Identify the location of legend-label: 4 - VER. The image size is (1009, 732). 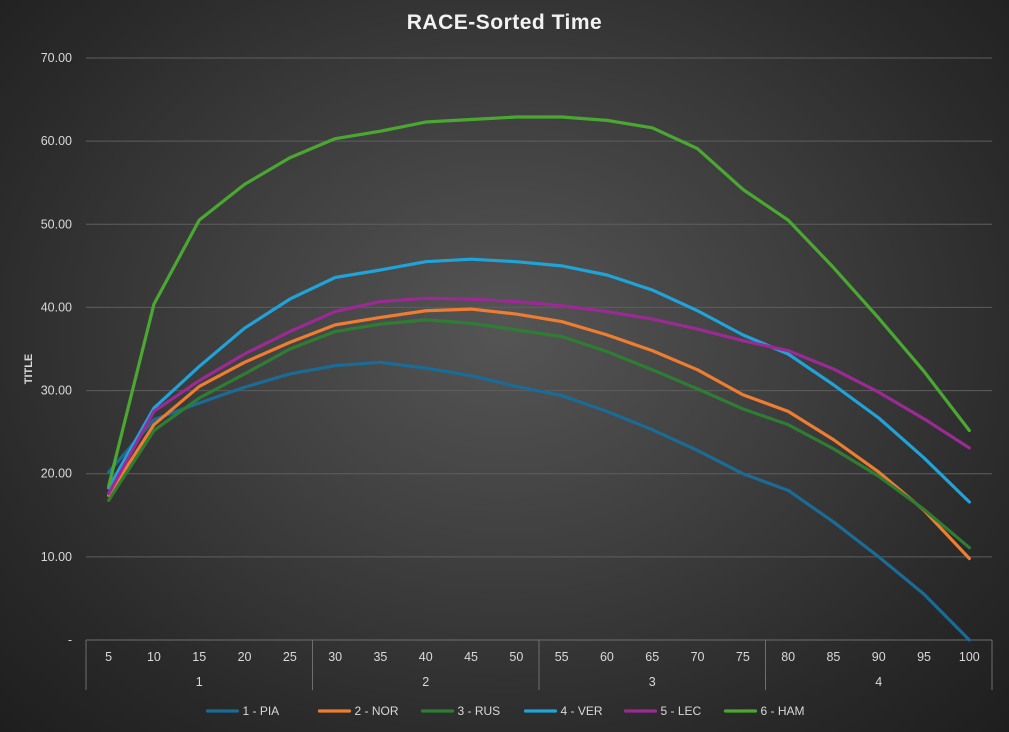
(582, 711).